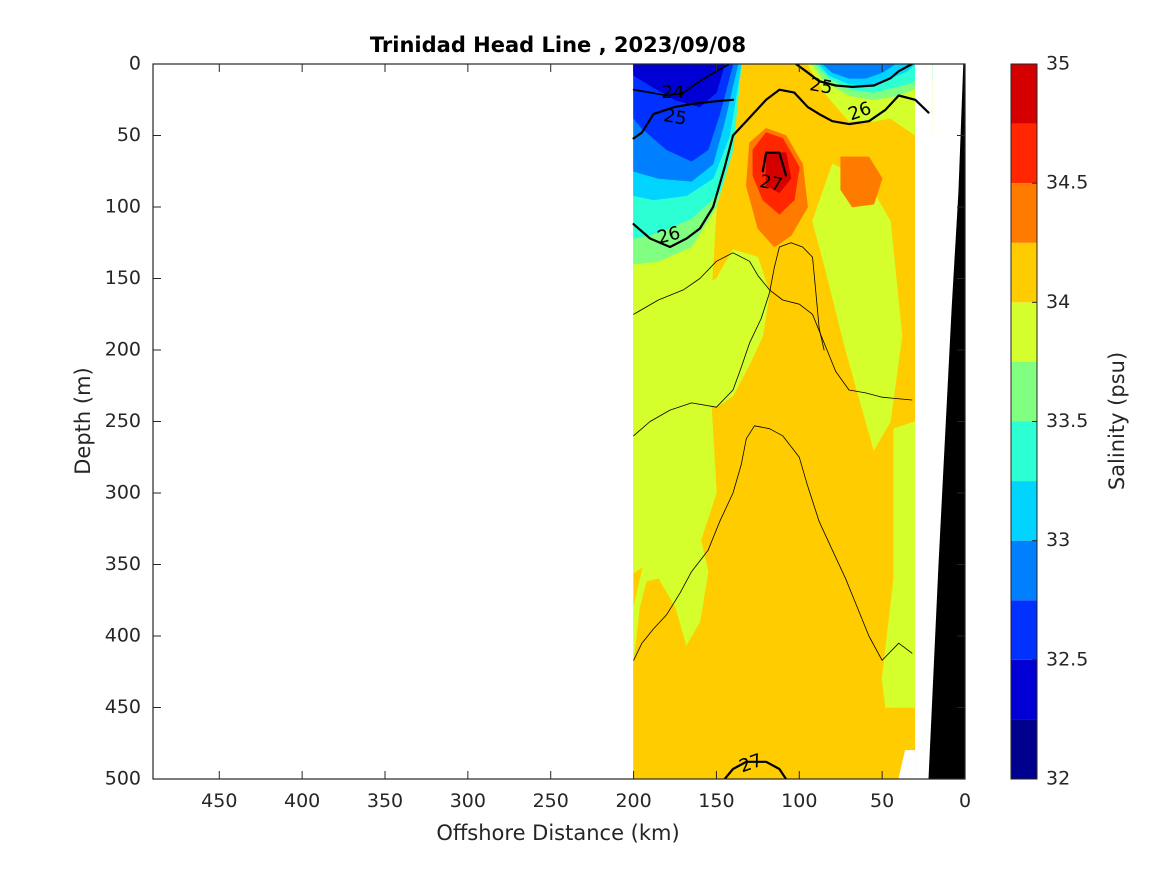 Image resolution: width=1167 pixels, height=875 pixels. Describe the element at coordinates (799, 801) in the screenshot. I see `x-tick-label: 100` at that location.